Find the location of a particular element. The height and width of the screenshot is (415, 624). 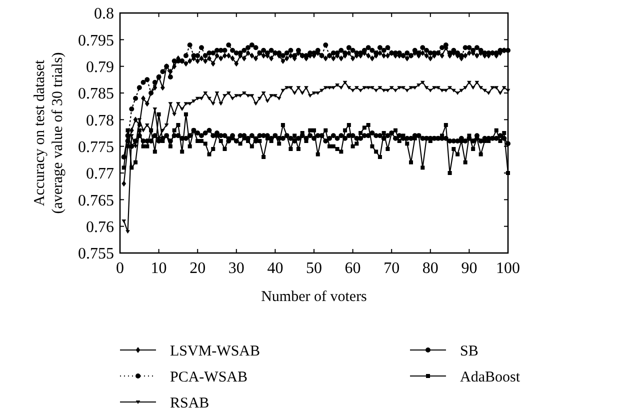

x-axis-title: Number of voters is located at coordinates (314, 297).